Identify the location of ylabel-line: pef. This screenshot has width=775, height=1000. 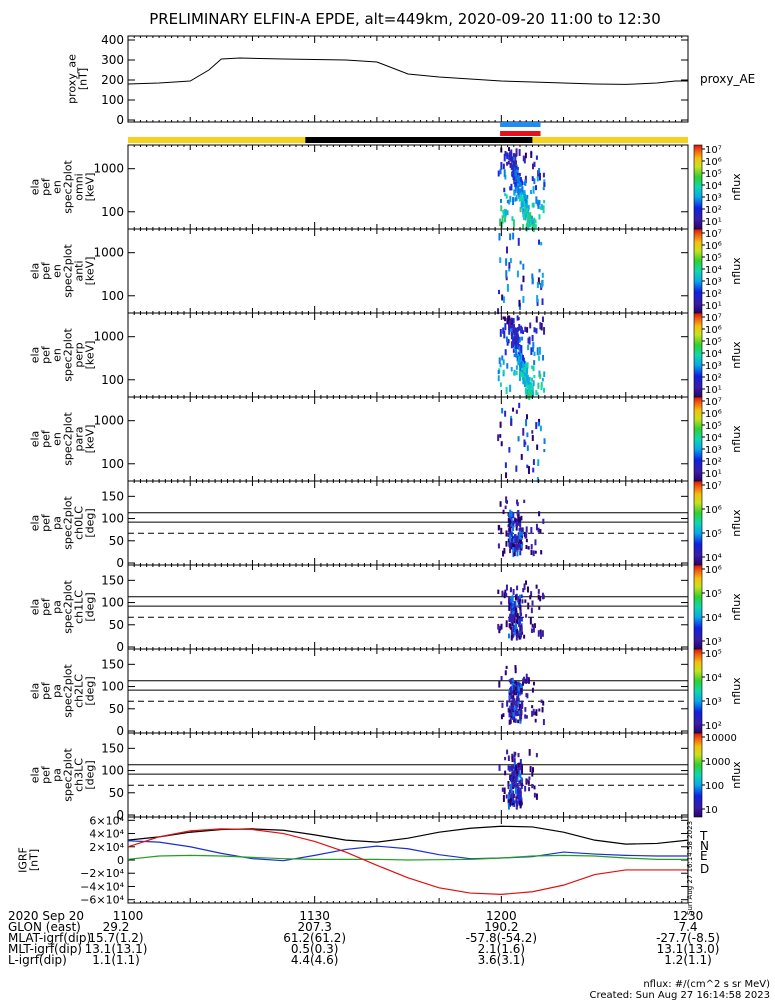
(46, 438).